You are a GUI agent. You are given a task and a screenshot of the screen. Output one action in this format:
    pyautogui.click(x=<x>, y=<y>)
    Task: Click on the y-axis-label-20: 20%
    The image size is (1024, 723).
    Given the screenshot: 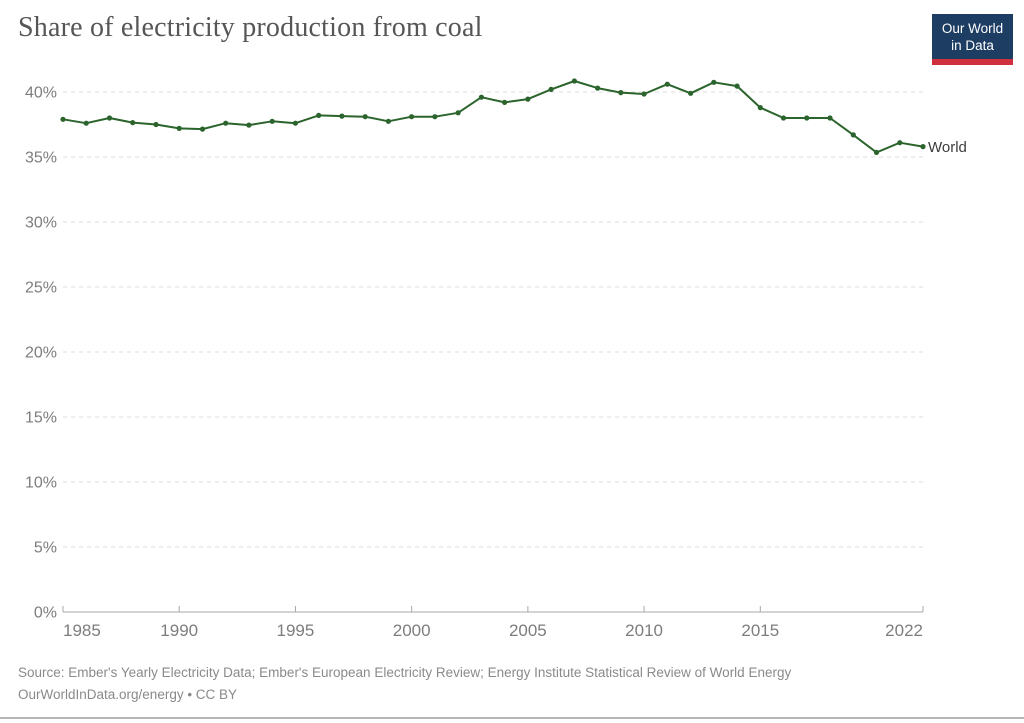 What is the action you would take?
    pyautogui.click(x=41, y=353)
    